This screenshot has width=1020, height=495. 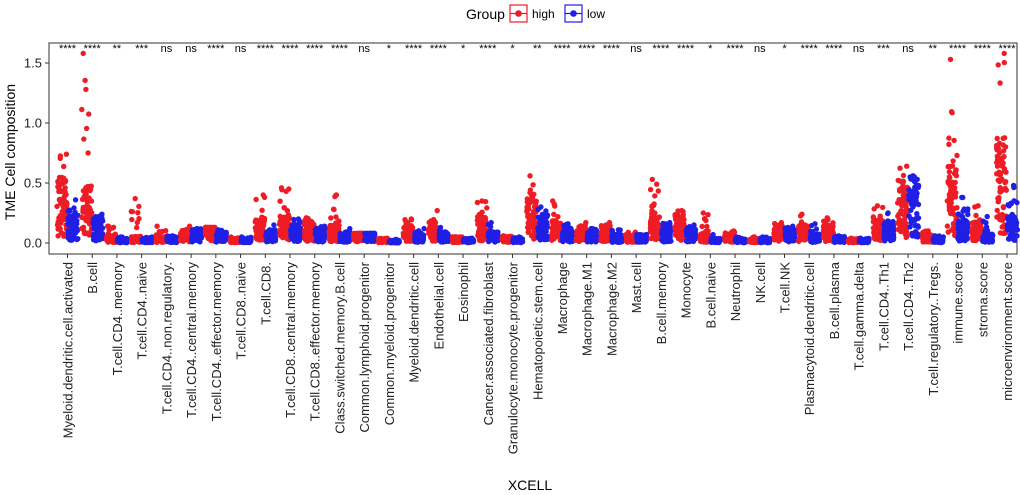 I want to click on y-tick-label: 0.0, so click(x=33, y=243).